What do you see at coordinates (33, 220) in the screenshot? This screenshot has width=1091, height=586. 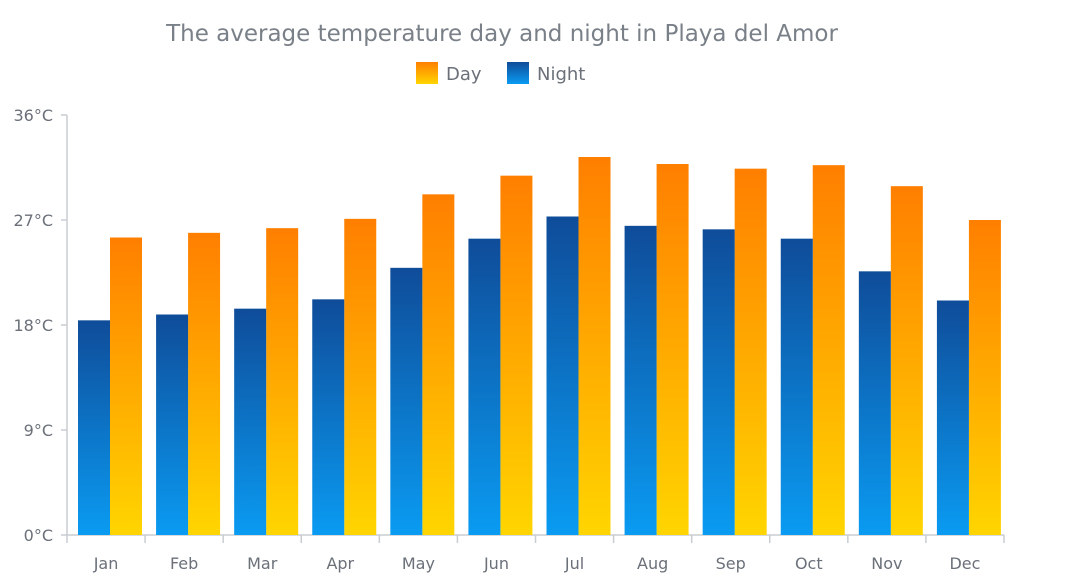 I see `y-tick-label: 27°C` at bounding box center [33, 220].